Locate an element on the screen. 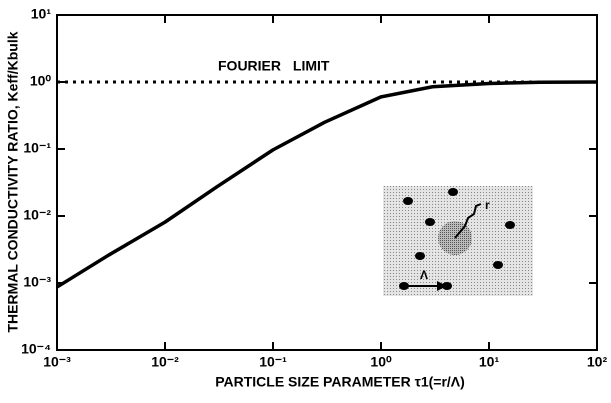 The height and width of the screenshot is (403, 611). y-tick-label: 10¹ is located at coordinates (41, 14).